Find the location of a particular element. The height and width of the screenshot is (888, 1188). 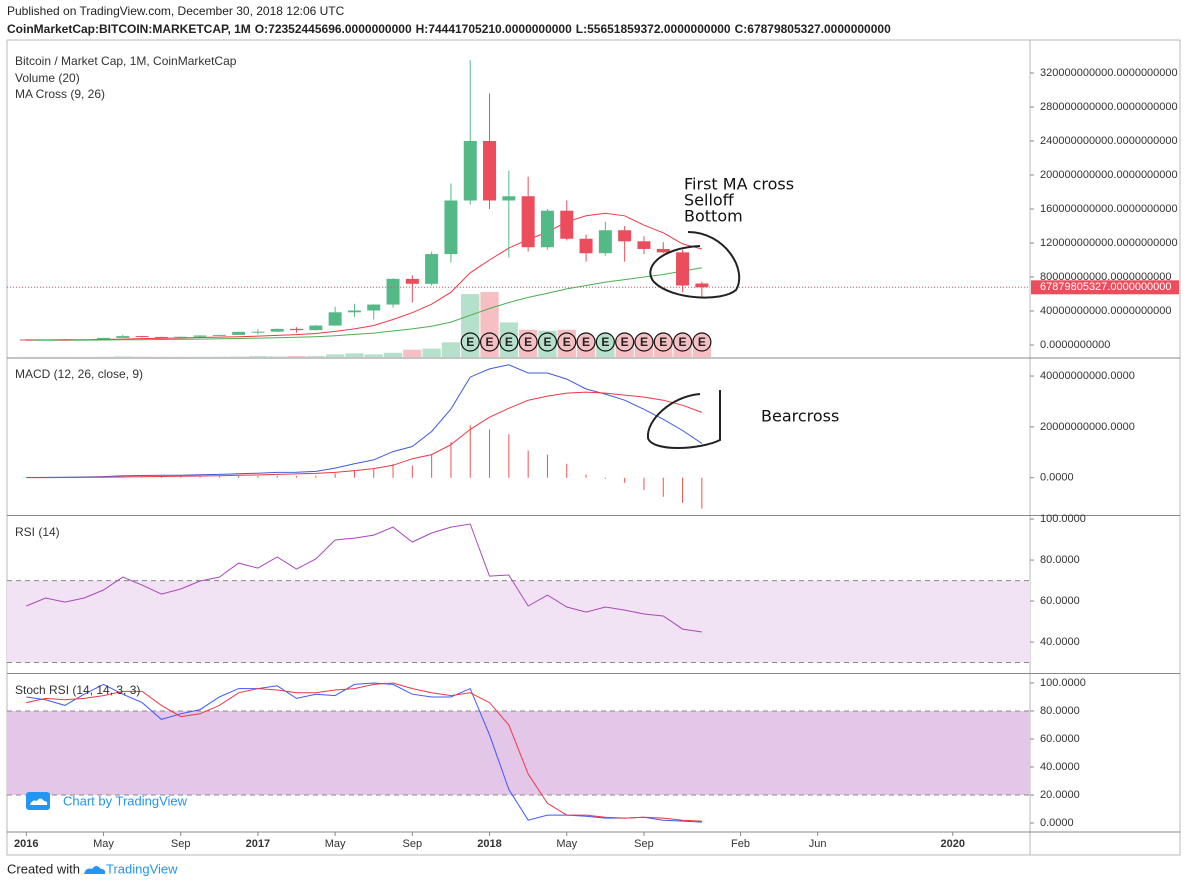

y-tick-label: 200000000000.0000000000 is located at coordinates (1109, 175).